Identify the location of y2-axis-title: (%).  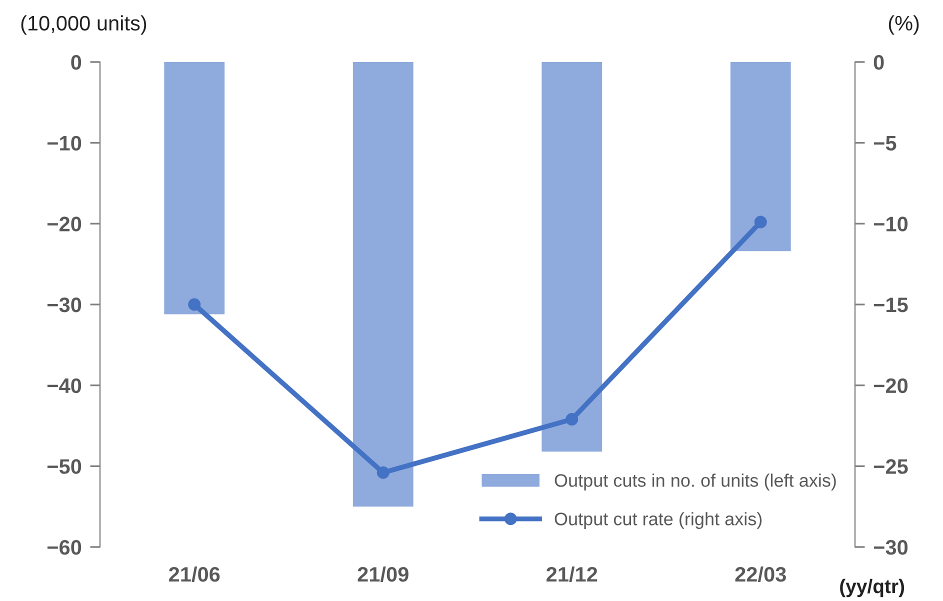
(903, 25).